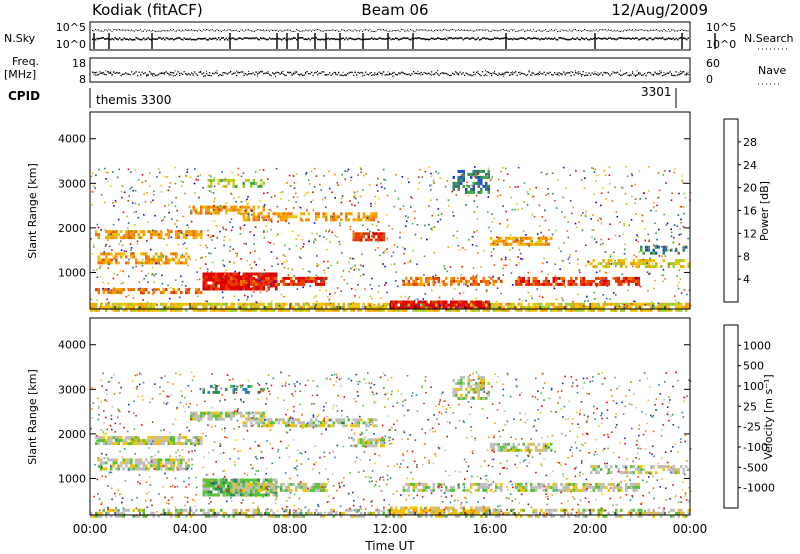 The width and height of the screenshot is (800, 554). Describe the element at coordinates (147, 10) in the screenshot. I see `station-title: Kodiak (fitACF)` at that location.